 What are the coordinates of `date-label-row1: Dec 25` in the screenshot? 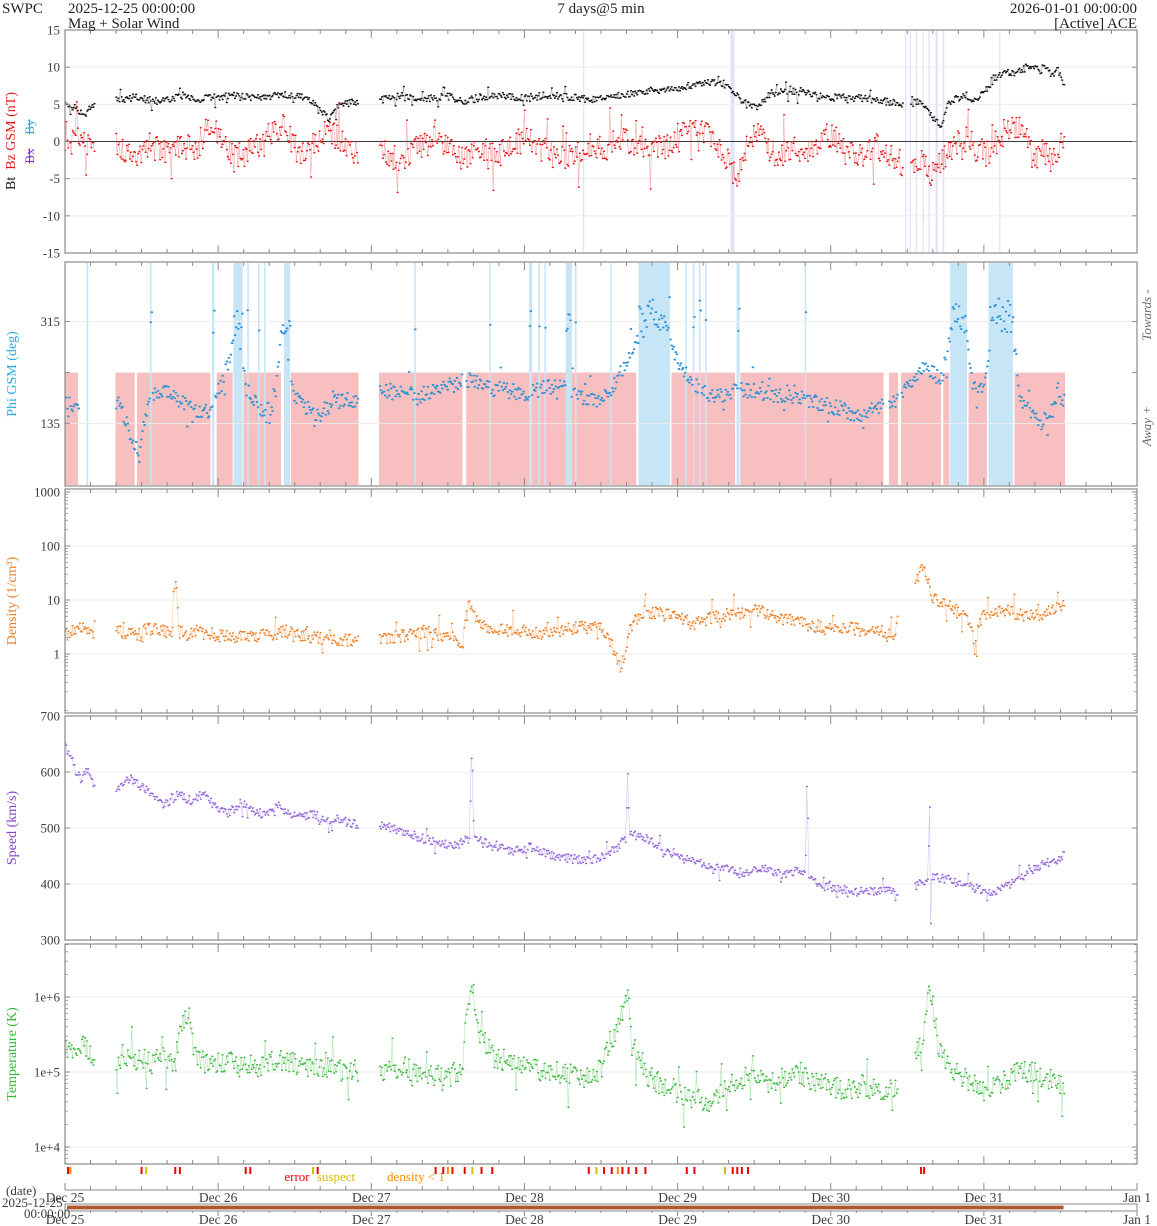 It's located at (65, 1197).